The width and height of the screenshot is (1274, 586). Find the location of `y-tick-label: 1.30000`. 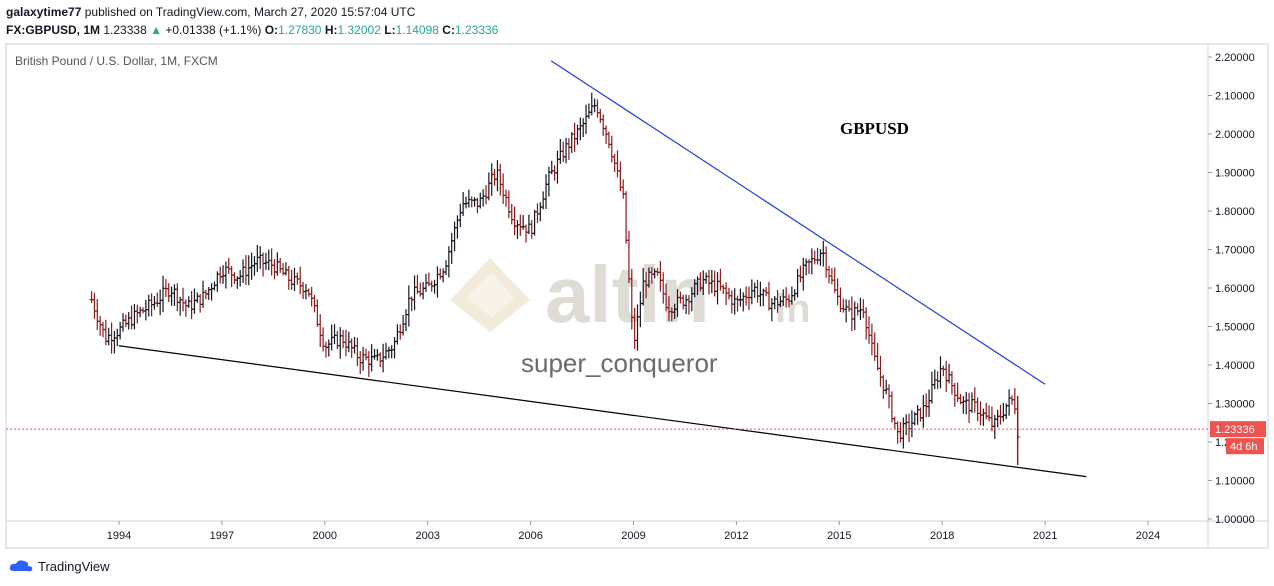

y-tick-label: 1.30000 is located at coordinates (1235, 405).